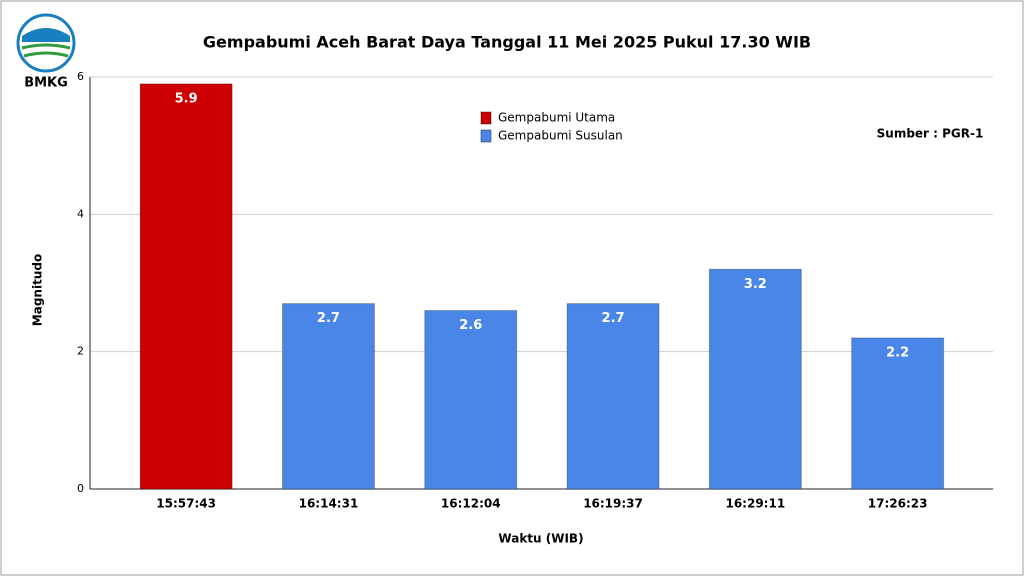 This screenshot has width=1024, height=576. What do you see at coordinates (38, 290) in the screenshot?
I see `y-axis-label: Magnitudo` at bounding box center [38, 290].